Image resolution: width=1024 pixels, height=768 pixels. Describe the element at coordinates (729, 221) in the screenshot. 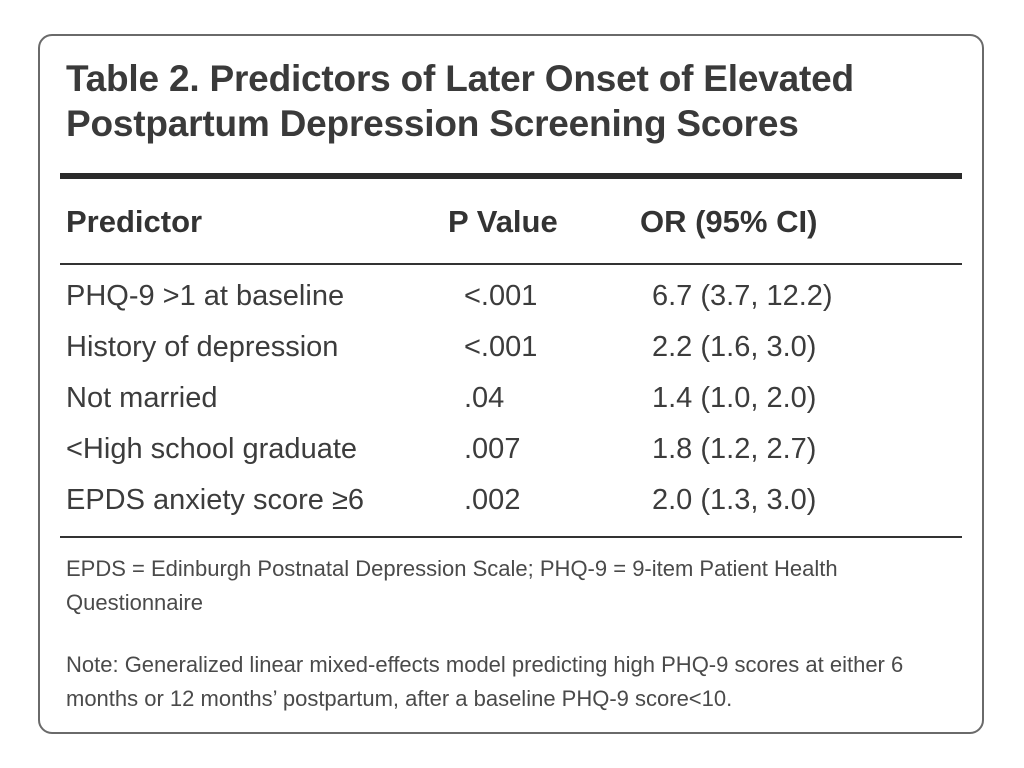

I see `header-or-ci: OR (95% CI)` at that location.